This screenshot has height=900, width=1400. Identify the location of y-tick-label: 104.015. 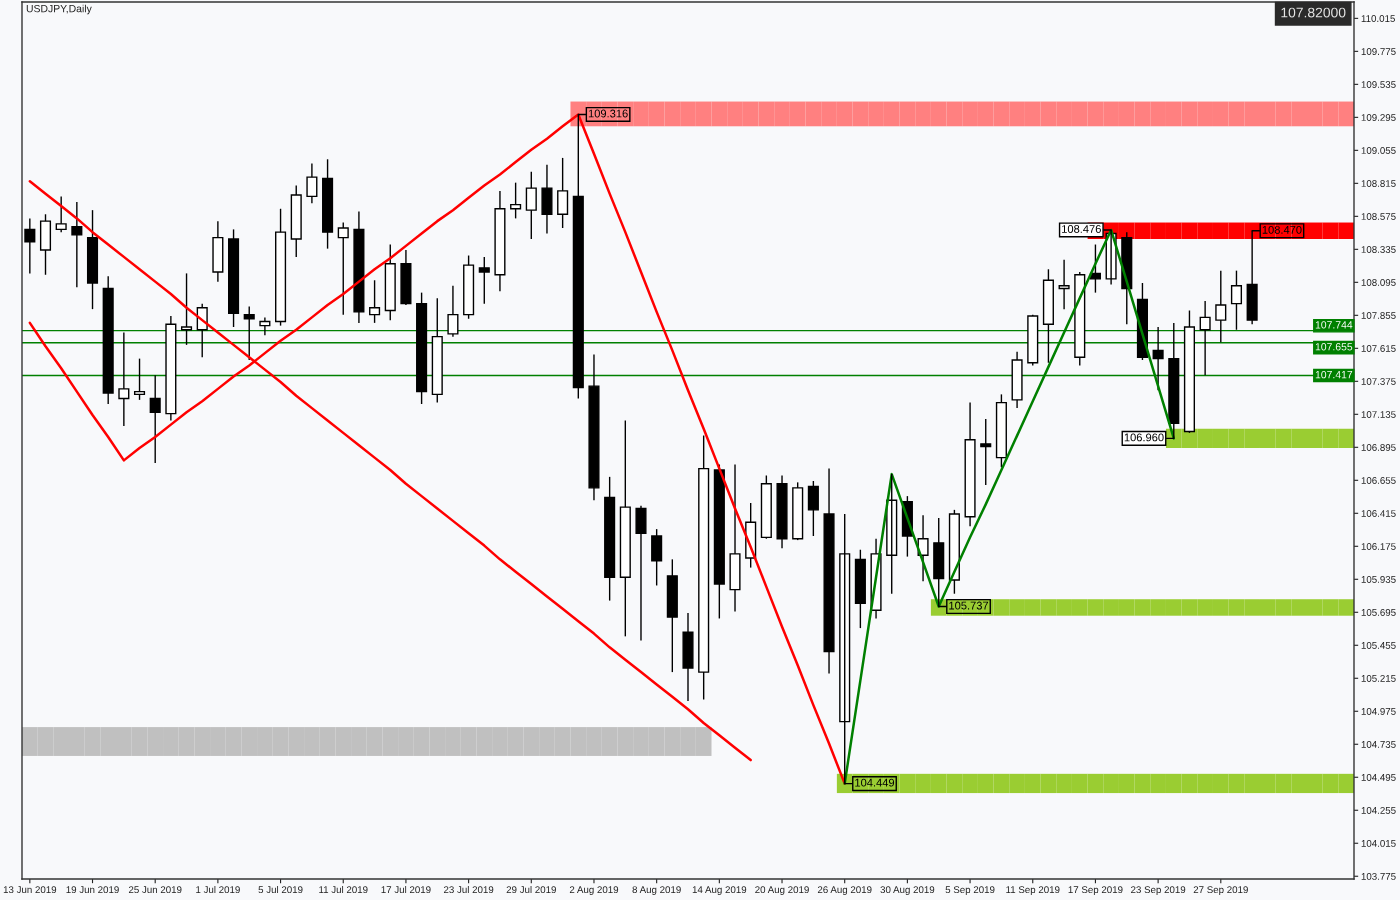
(1378, 843).